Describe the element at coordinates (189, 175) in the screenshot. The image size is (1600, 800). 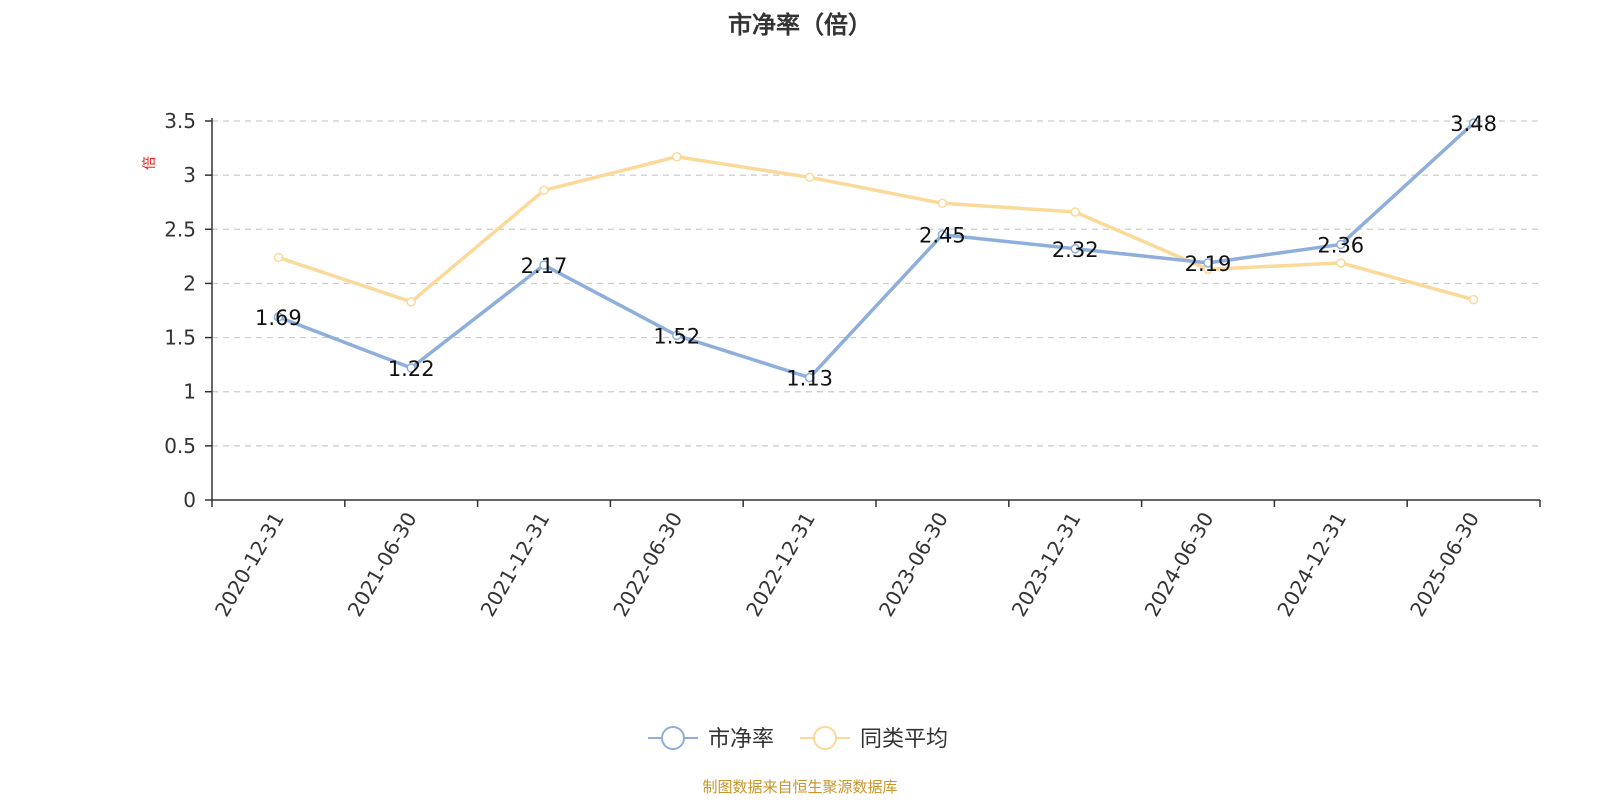
I see `y-tick-label: 3` at that location.